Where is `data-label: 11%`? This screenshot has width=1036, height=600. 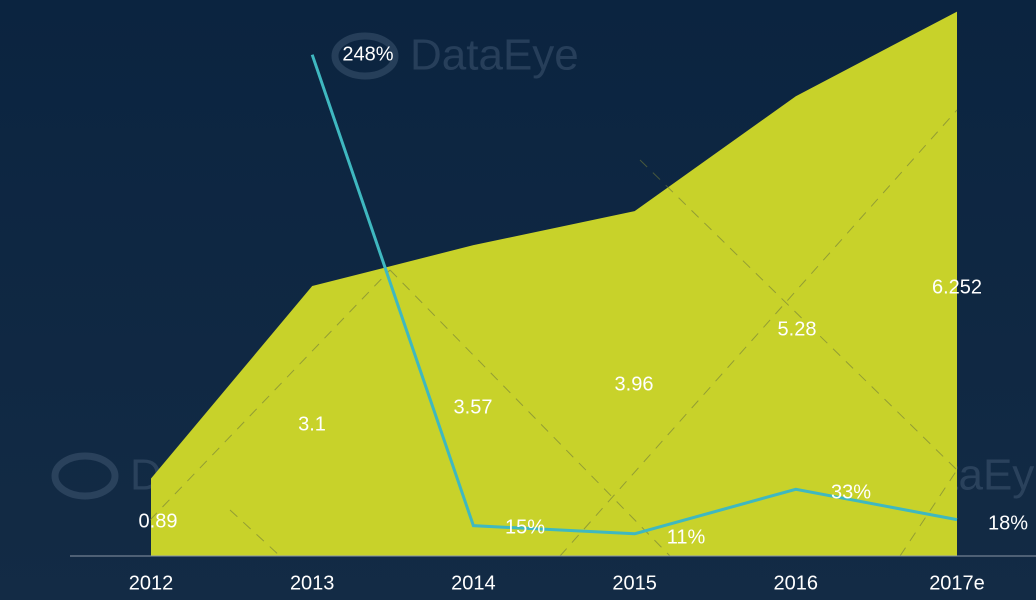 data-label: 11% is located at coordinates (686, 537).